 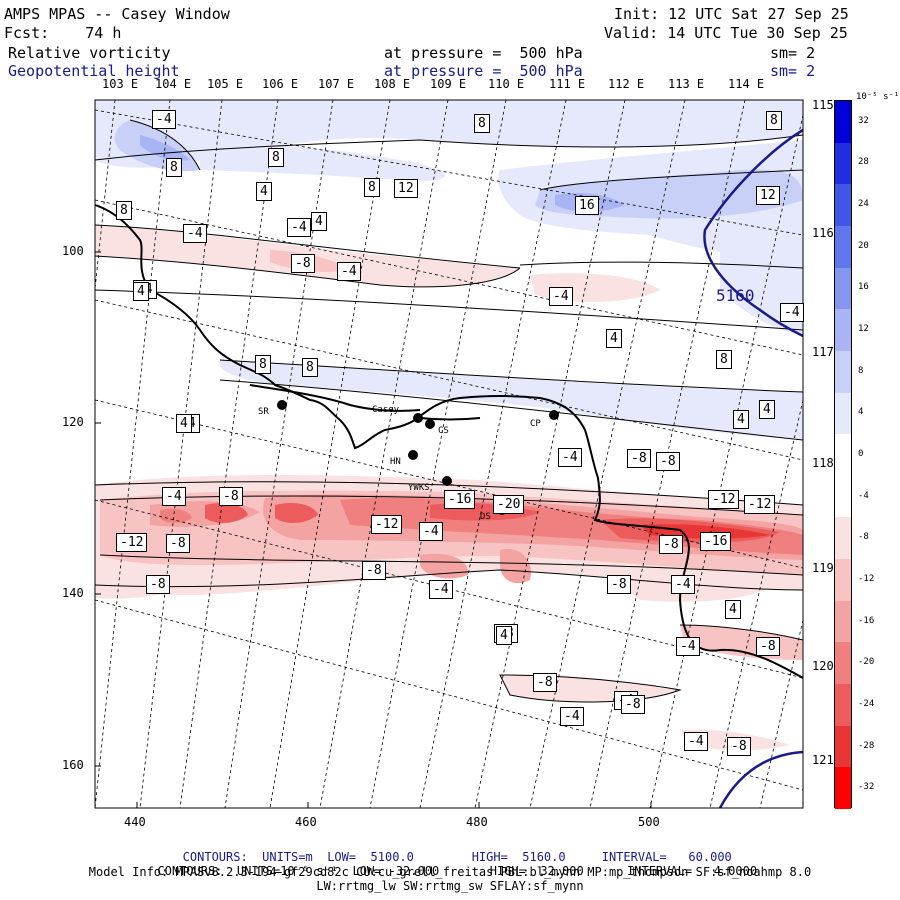 What do you see at coordinates (483, 71) in the screenshot?
I see `field2-level: at pressure = 500 hPa` at bounding box center [483, 71].